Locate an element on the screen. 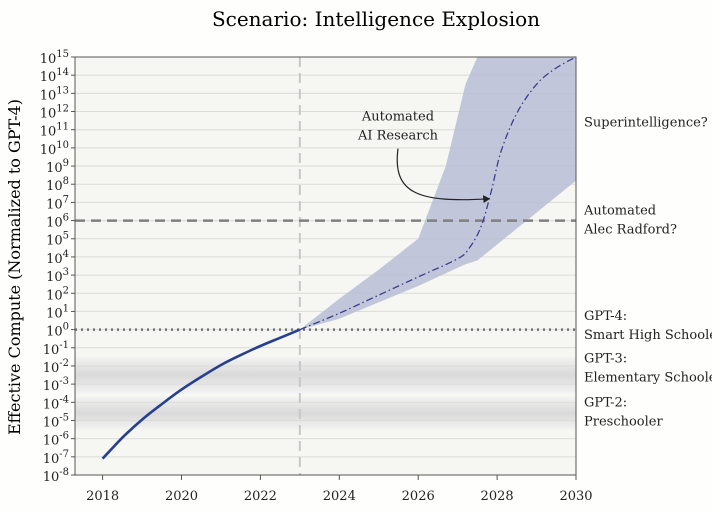 Image resolution: width=712 pixels, height=512 pixels. x-tick-label: 2028 is located at coordinates (497, 496).